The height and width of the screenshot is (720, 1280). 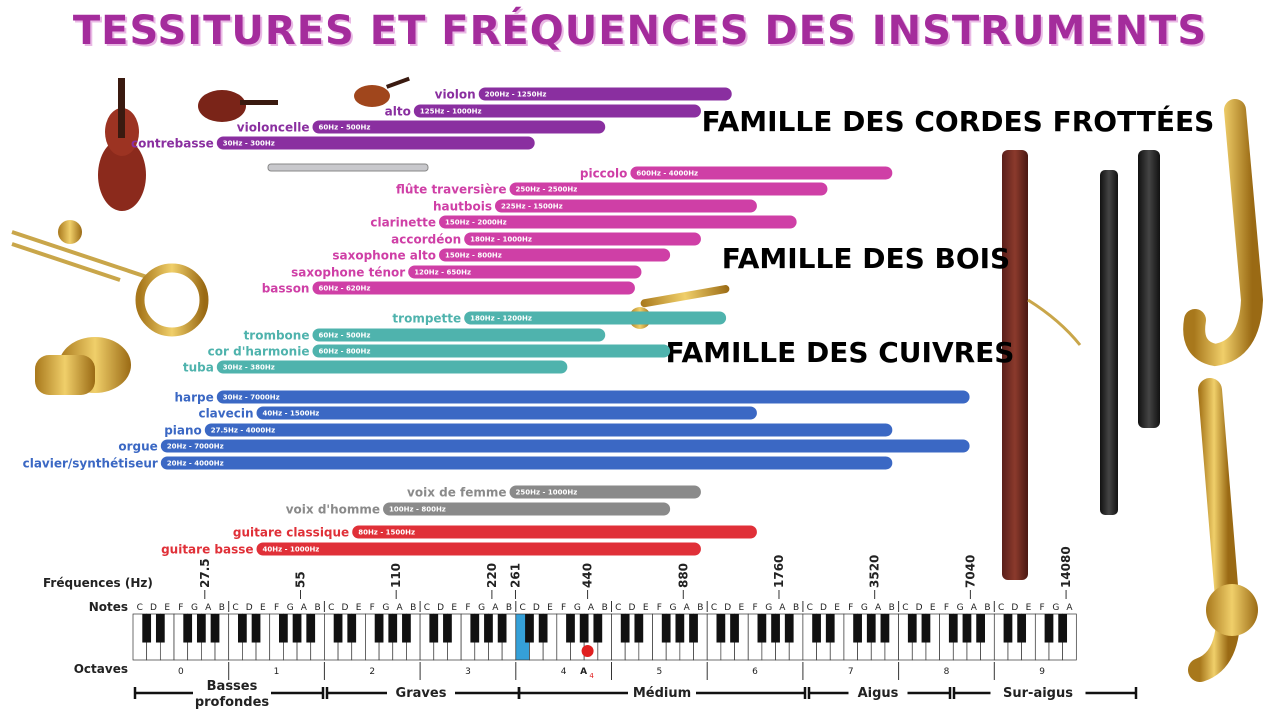 What do you see at coordinates (516, 95) in the screenshot?
I see `range-label: 200Hz - 1250Hz` at bounding box center [516, 95].